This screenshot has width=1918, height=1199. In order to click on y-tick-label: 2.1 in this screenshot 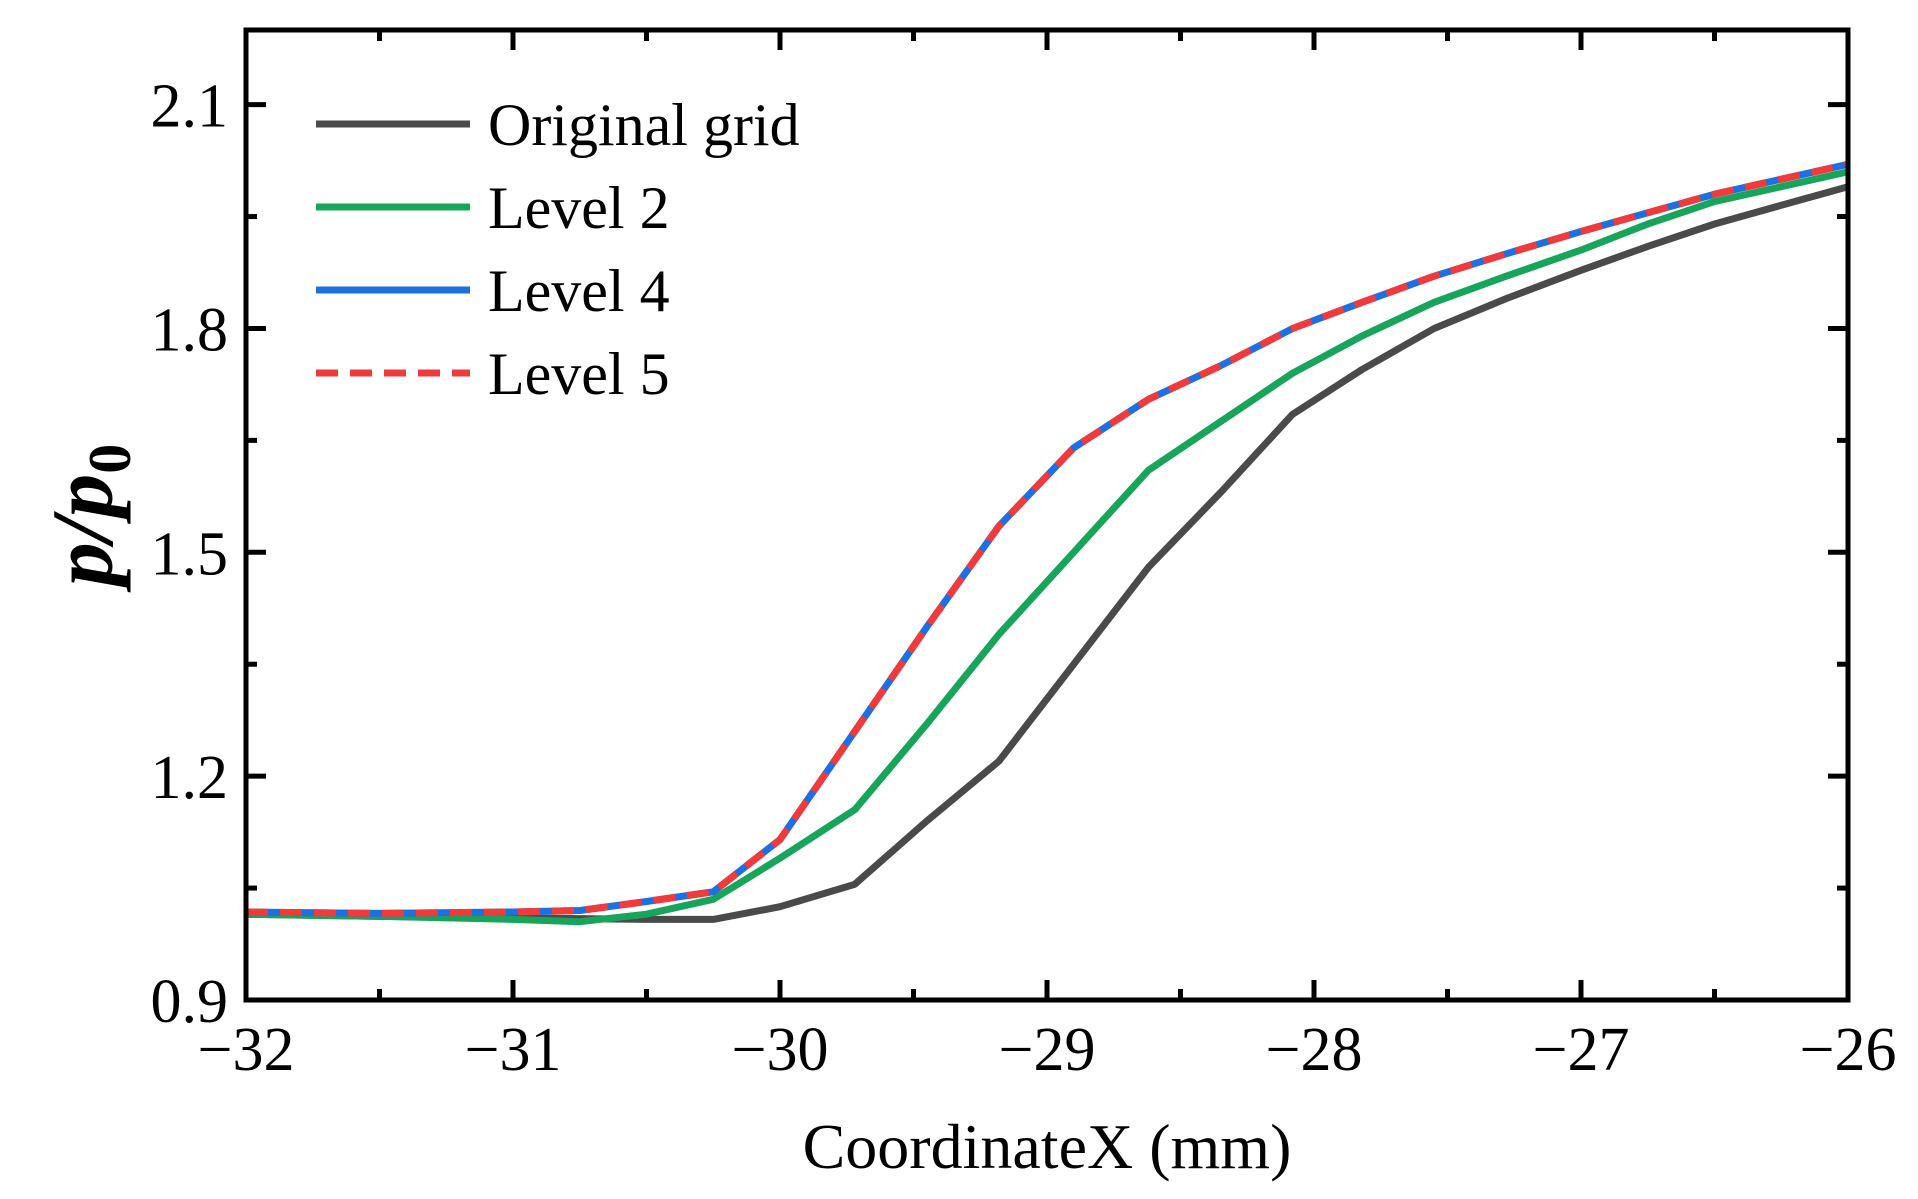, I will do `click(190, 107)`.